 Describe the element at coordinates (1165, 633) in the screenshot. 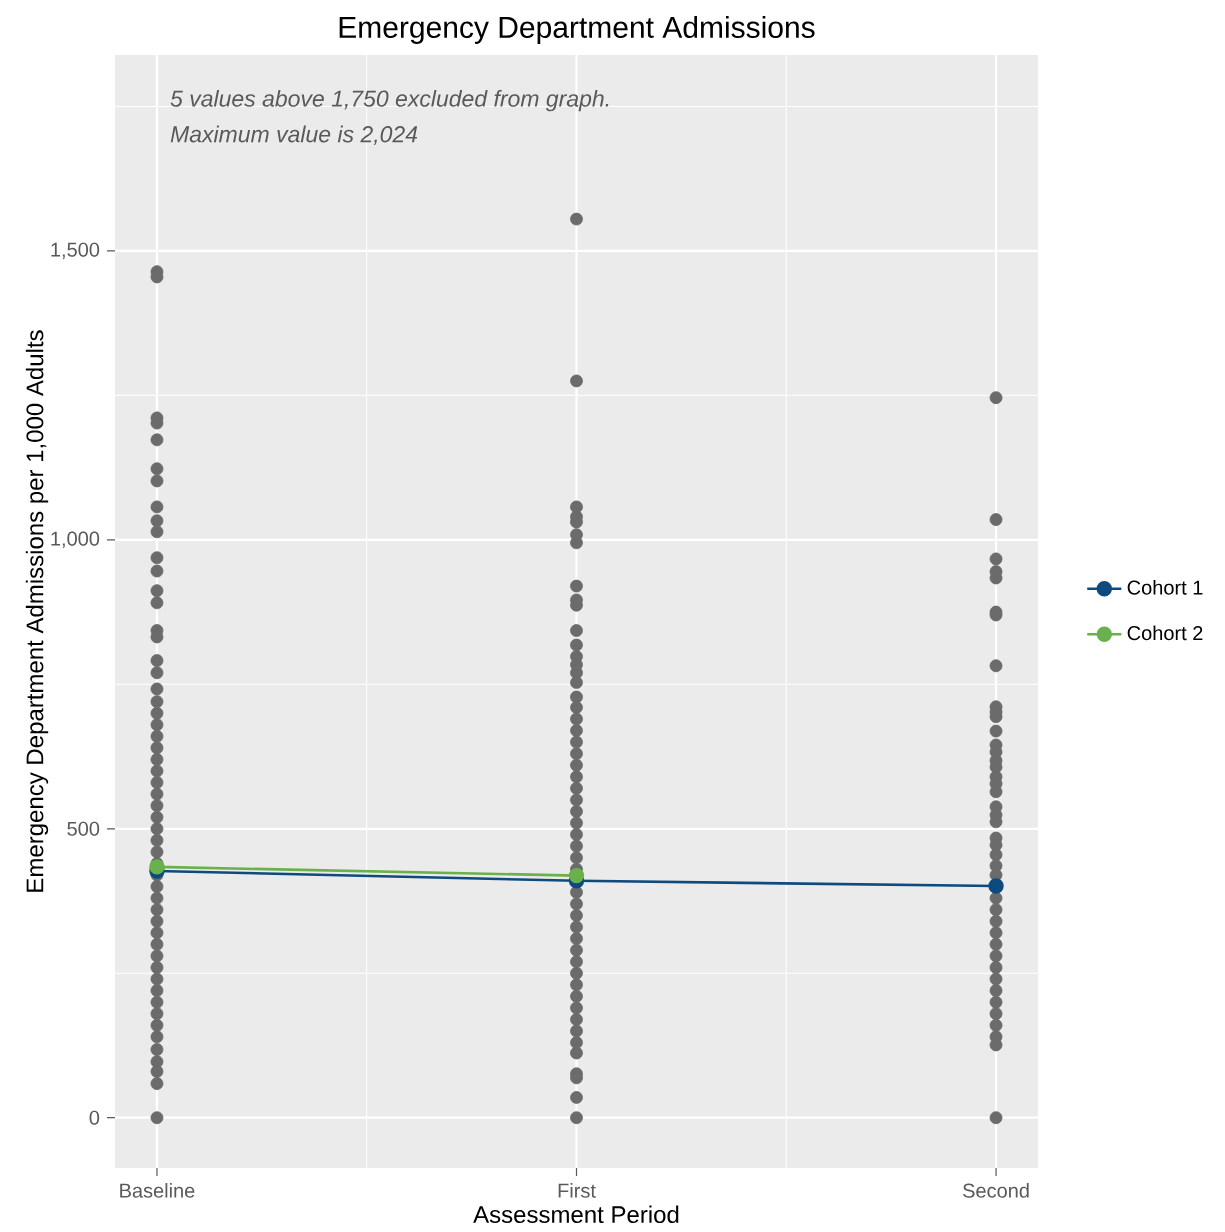

I see `legend-label: Cohort 2` at that location.